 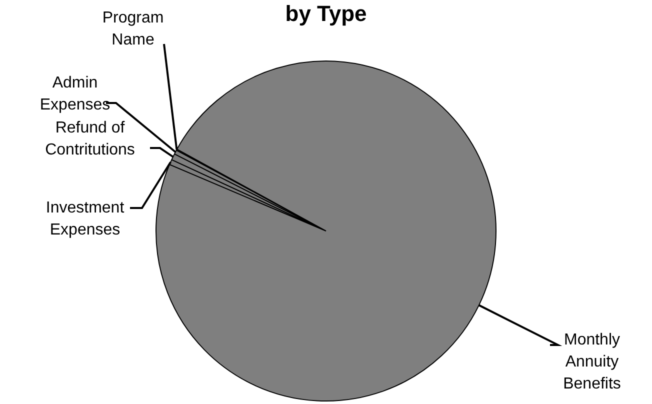 What do you see at coordinates (592, 361) in the screenshot?
I see `slice-label: Monthly Annuity Benefits` at bounding box center [592, 361].